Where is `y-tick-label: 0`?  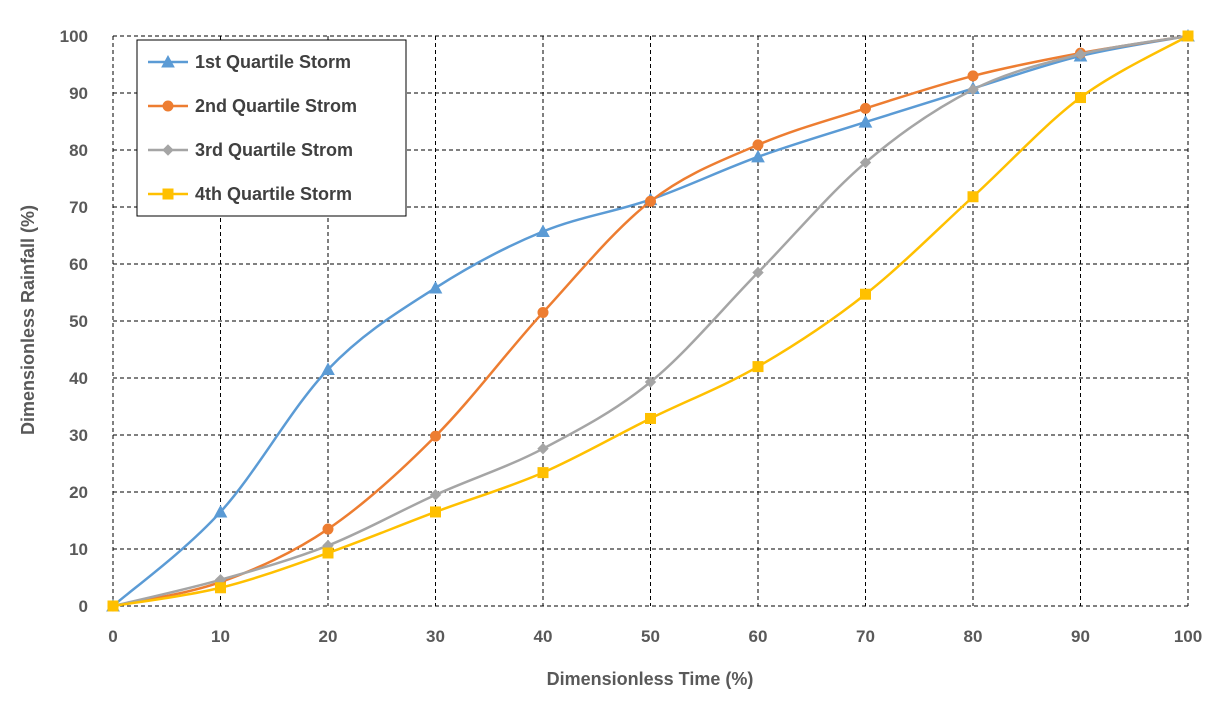 y-tick-label: 0 is located at coordinates (83, 606).